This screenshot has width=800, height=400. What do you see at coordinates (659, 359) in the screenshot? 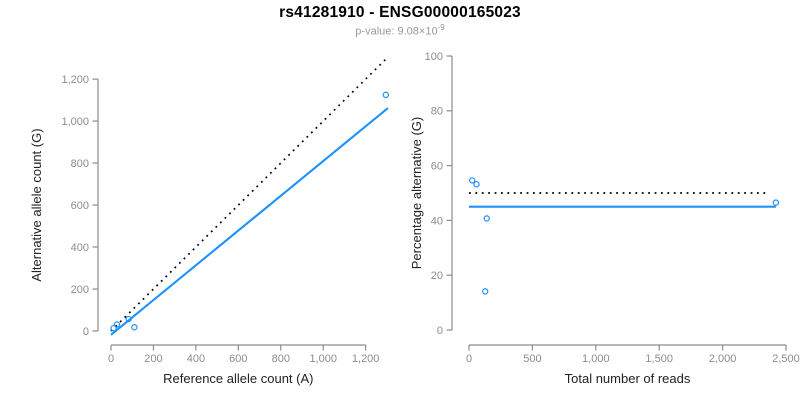
I see `x-tick-label: 1,500` at bounding box center [659, 359].